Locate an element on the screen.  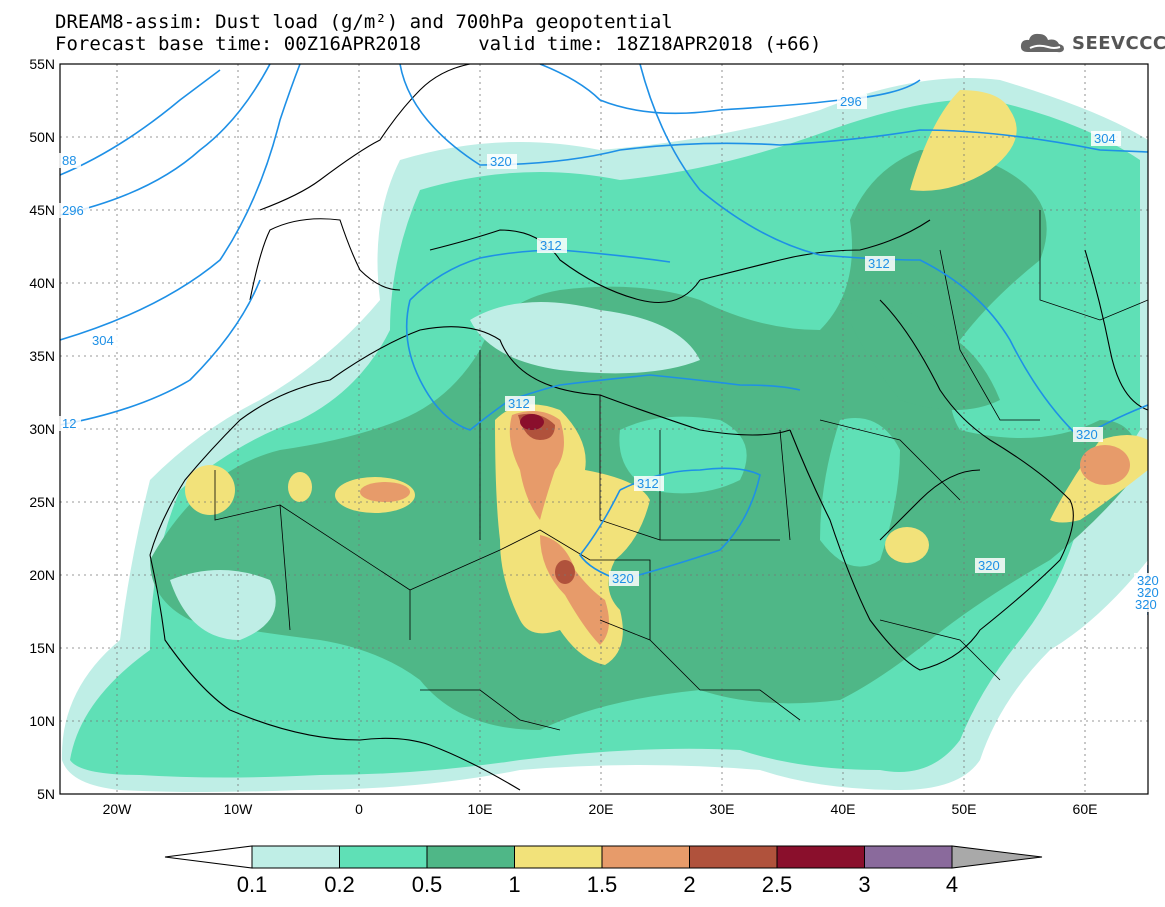
colorbar-label: 2.5 is located at coordinates (777, 884).